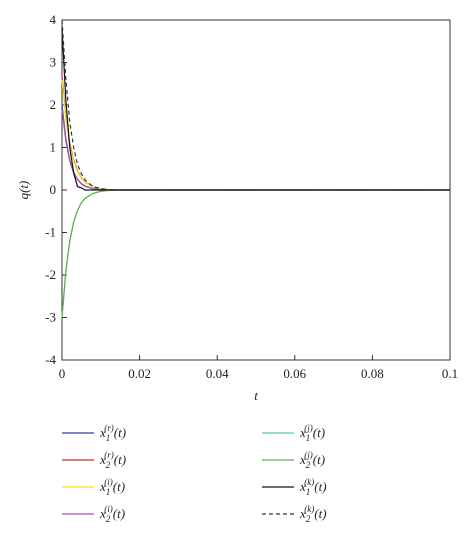  Describe the element at coordinates (312, 433) in the screenshot. I see `legend-label: x1(j)(t)` at that location.